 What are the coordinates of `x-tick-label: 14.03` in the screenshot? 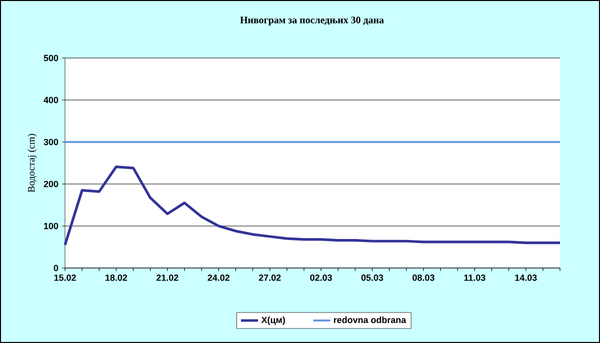 It's located at (526, 277).